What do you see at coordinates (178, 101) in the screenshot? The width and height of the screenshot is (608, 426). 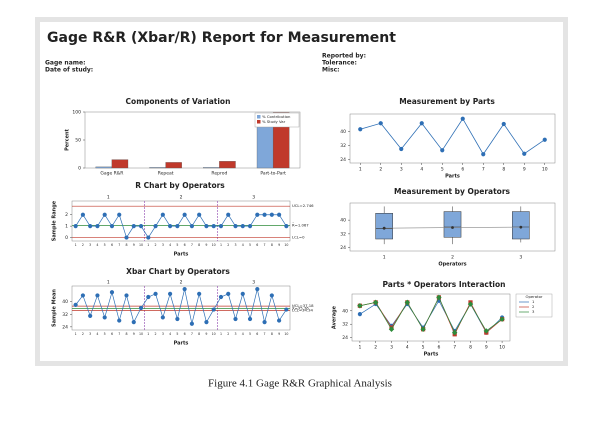 I see `chart-title: Components of Variation` at bounding box center [178, 101].